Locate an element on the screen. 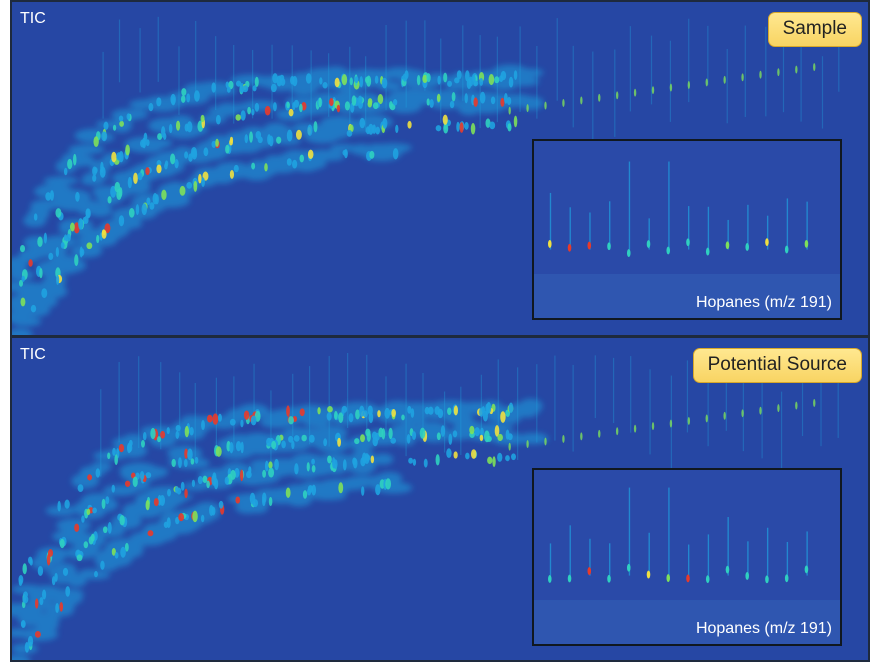 The width and height of the screenshot is (870, 662). sample-hopanes-heatmap is located at coordinates (687, 239).